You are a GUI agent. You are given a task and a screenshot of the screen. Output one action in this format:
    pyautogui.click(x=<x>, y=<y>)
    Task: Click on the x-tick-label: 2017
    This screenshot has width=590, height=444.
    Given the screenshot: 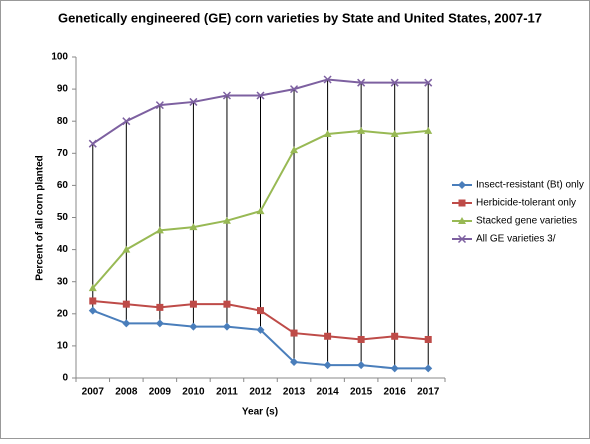 What is the action you would take?
    pyautogui.click(x=428, y=392)
    